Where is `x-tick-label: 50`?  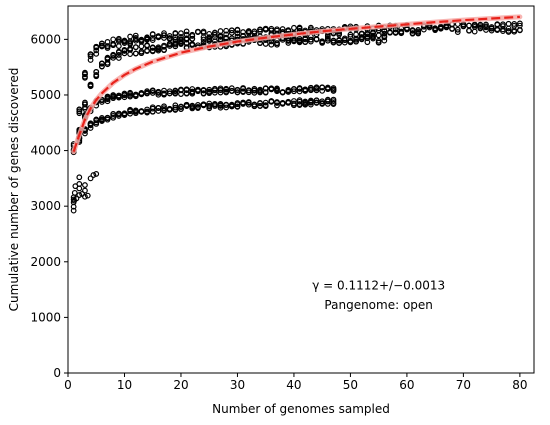 x-tick-label: 50 is located at coordinates (350, 385).